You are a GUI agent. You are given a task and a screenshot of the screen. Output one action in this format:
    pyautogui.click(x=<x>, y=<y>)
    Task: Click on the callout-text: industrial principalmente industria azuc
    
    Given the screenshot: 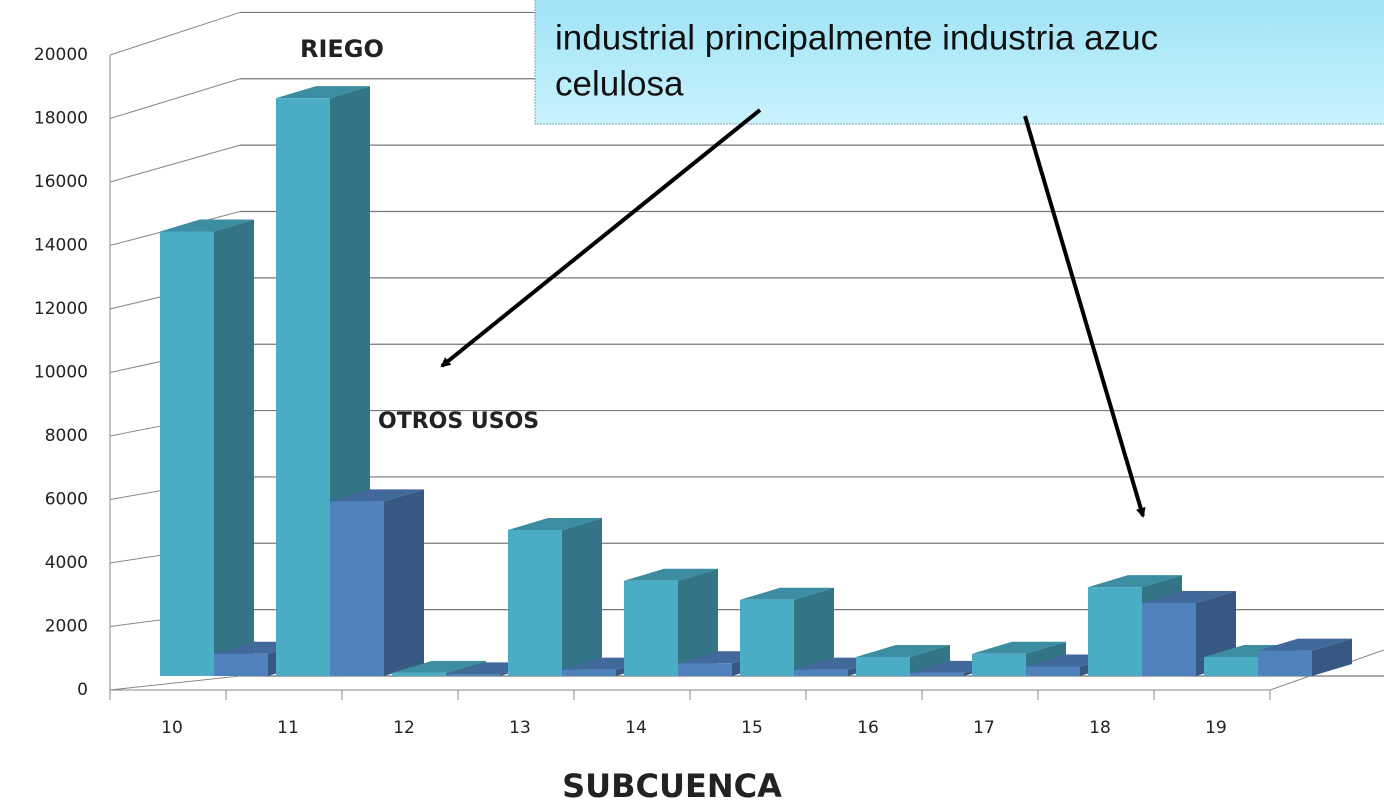 What is the action you would take?
    pyautogui.click(x=856, y=37)
    